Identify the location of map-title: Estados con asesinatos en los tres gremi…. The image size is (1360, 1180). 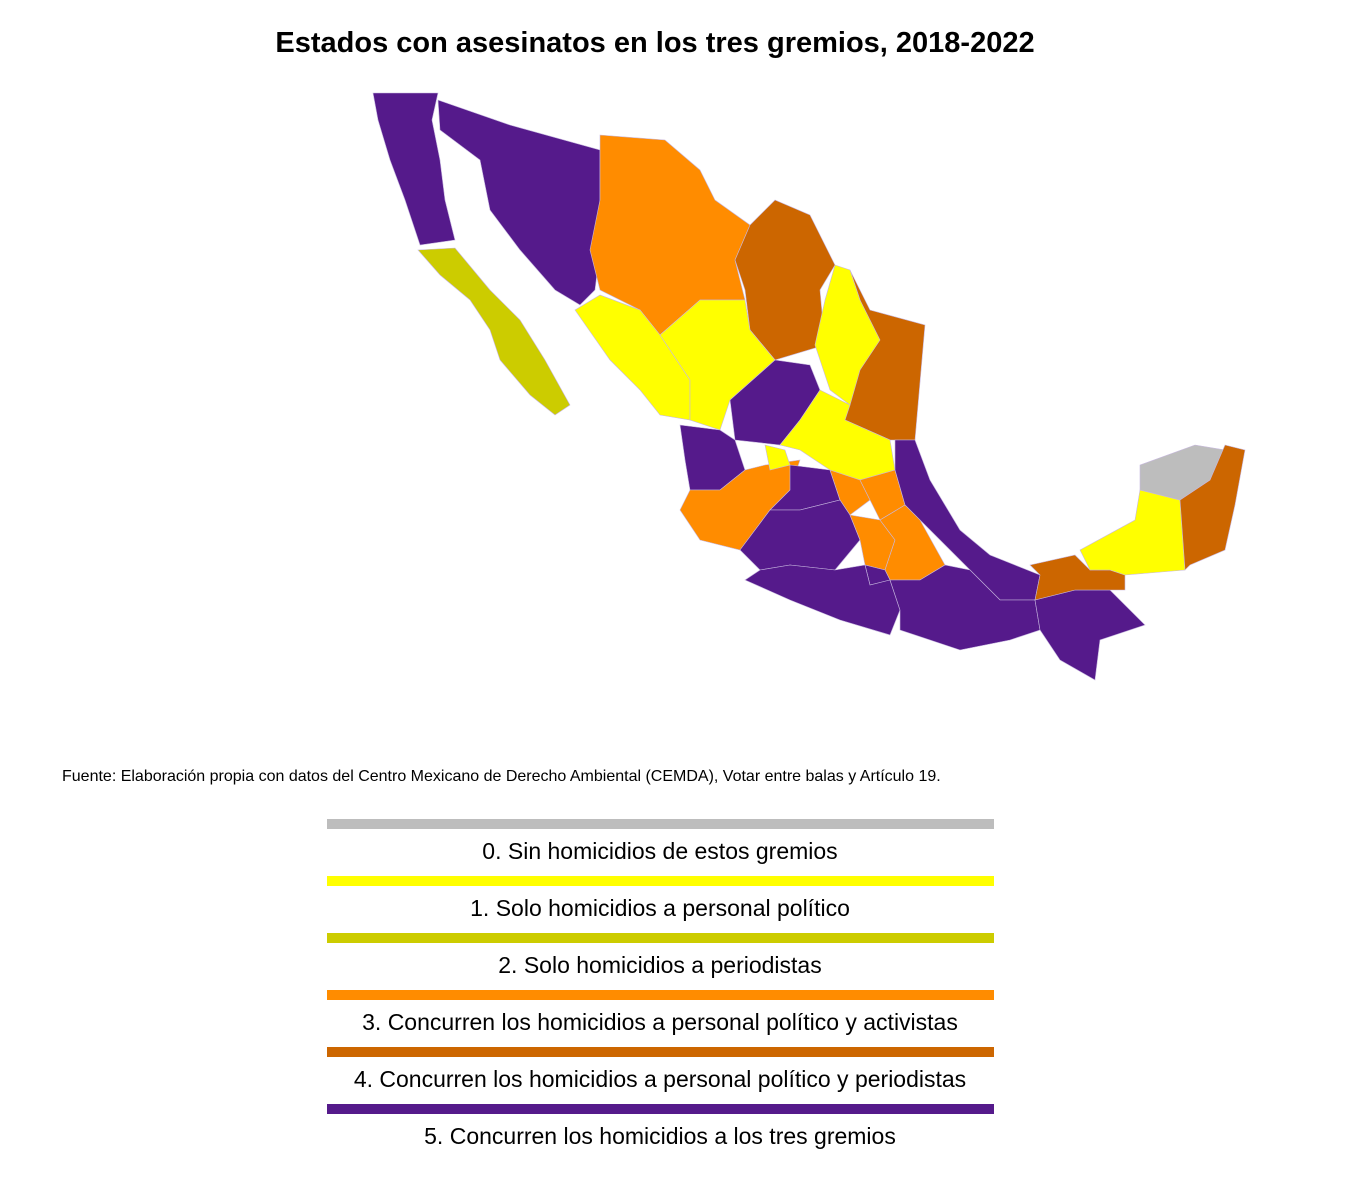
(654, 43).